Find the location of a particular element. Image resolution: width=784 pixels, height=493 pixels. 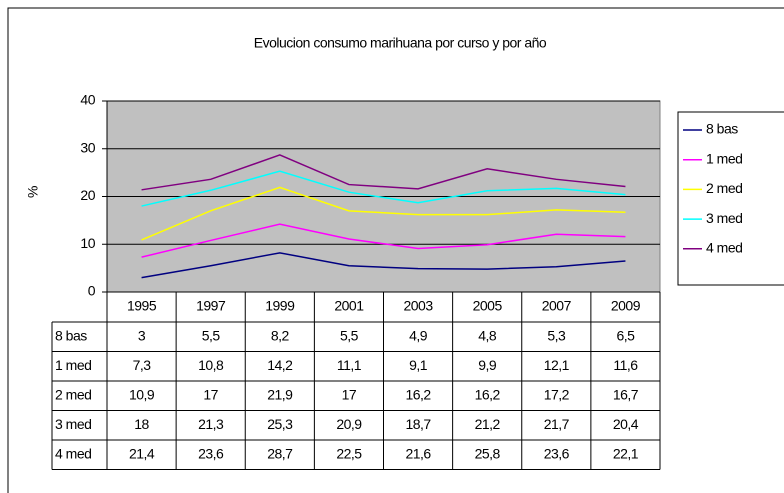

table-cell: 20,9 is located at coordinates (349, 424).